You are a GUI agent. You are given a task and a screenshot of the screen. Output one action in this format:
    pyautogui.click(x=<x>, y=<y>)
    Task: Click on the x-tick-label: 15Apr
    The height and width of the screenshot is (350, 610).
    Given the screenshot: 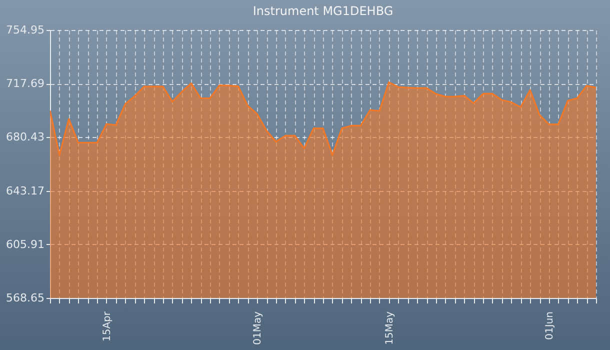 What is the action you would take?
    pyautogui.click(x=107, y=326)
    